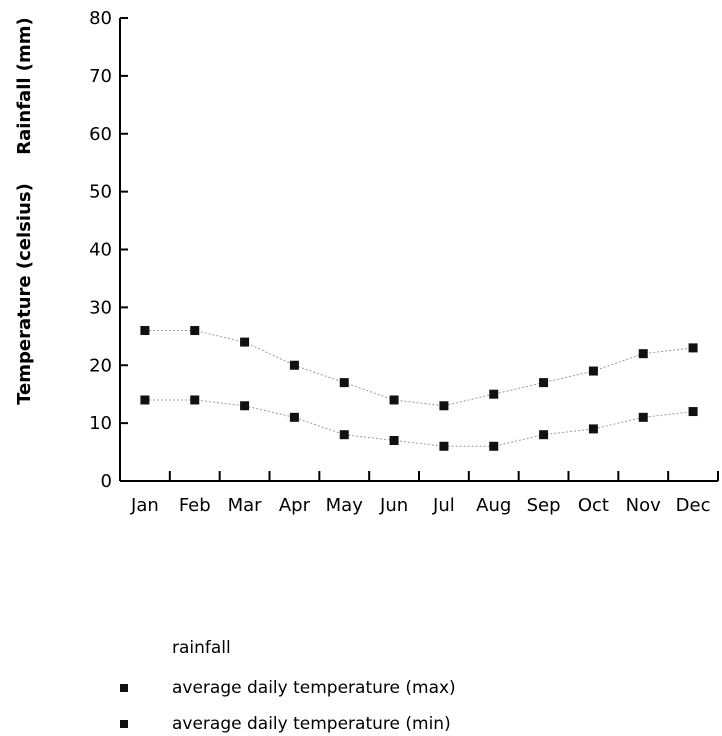 The height and width of the screenshot is (736, 722). What do you see at coordinates (100, 250) in the screenshot?
I see `y-tick-label: 40` at bounding box center [100, 250].